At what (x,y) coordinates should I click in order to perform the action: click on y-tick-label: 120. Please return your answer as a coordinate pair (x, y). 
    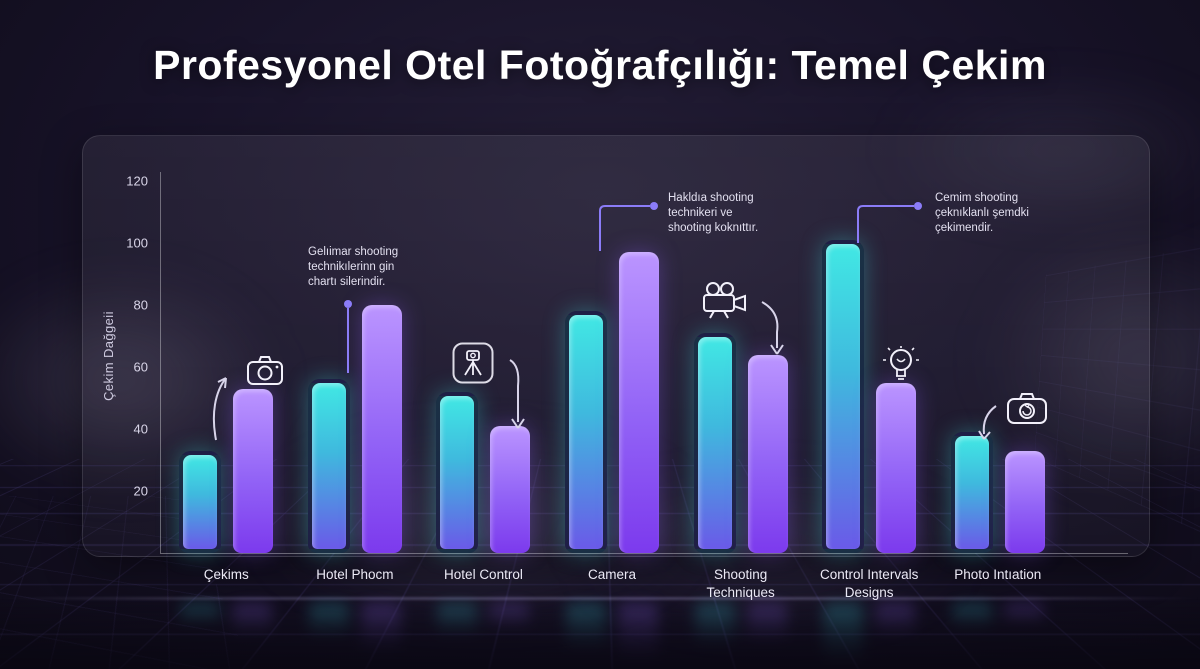
    Looking at the image, I should click on (137, 181).